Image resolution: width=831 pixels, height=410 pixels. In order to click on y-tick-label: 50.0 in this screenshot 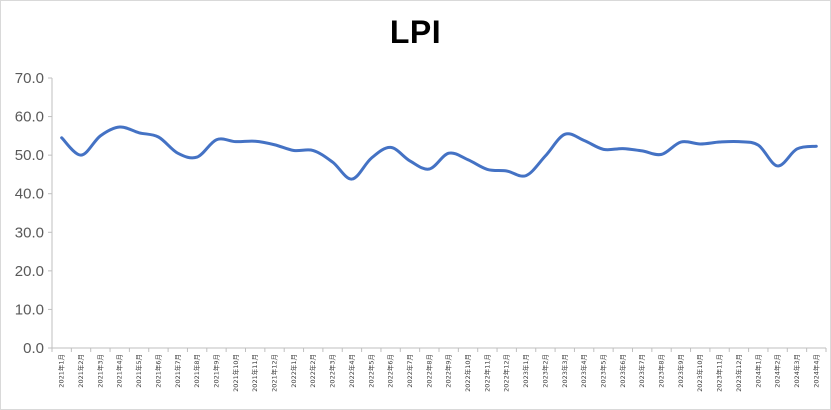, I will do `click(29, 155)`.